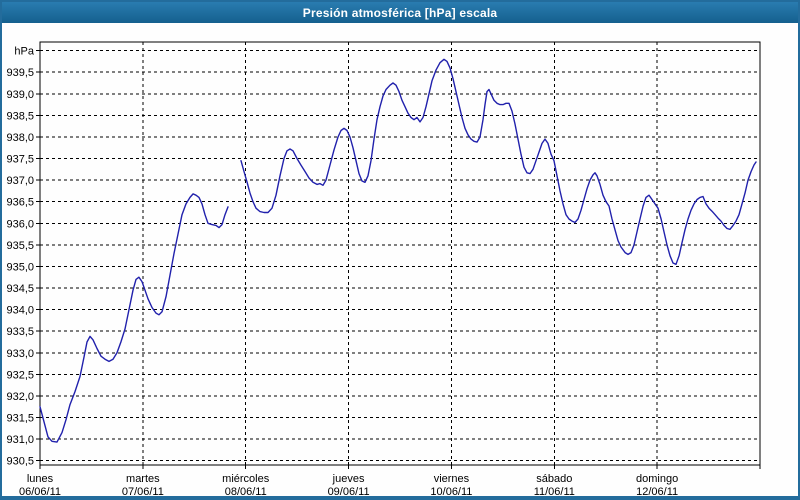 The width and height of the screenshot is (800, 500). What do you see at coordinates (20, 419) in the screenshot?
I see `y-tick-label: 931,5` at bounding box center [20, 419].